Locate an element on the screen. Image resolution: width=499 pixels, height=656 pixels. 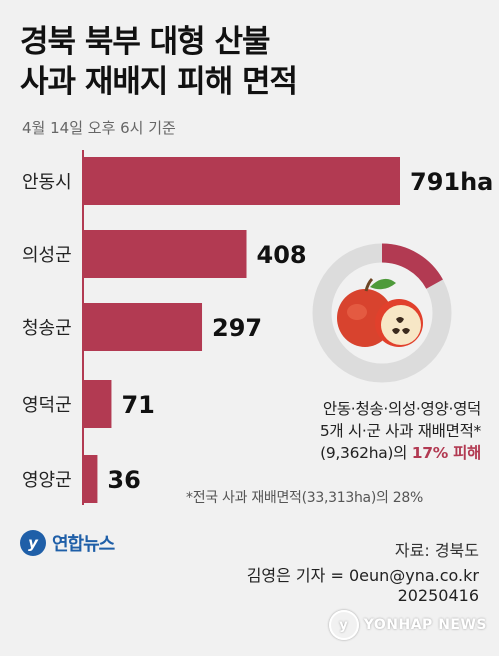
category-label: 의성군 is located at coordinates (47, 255).